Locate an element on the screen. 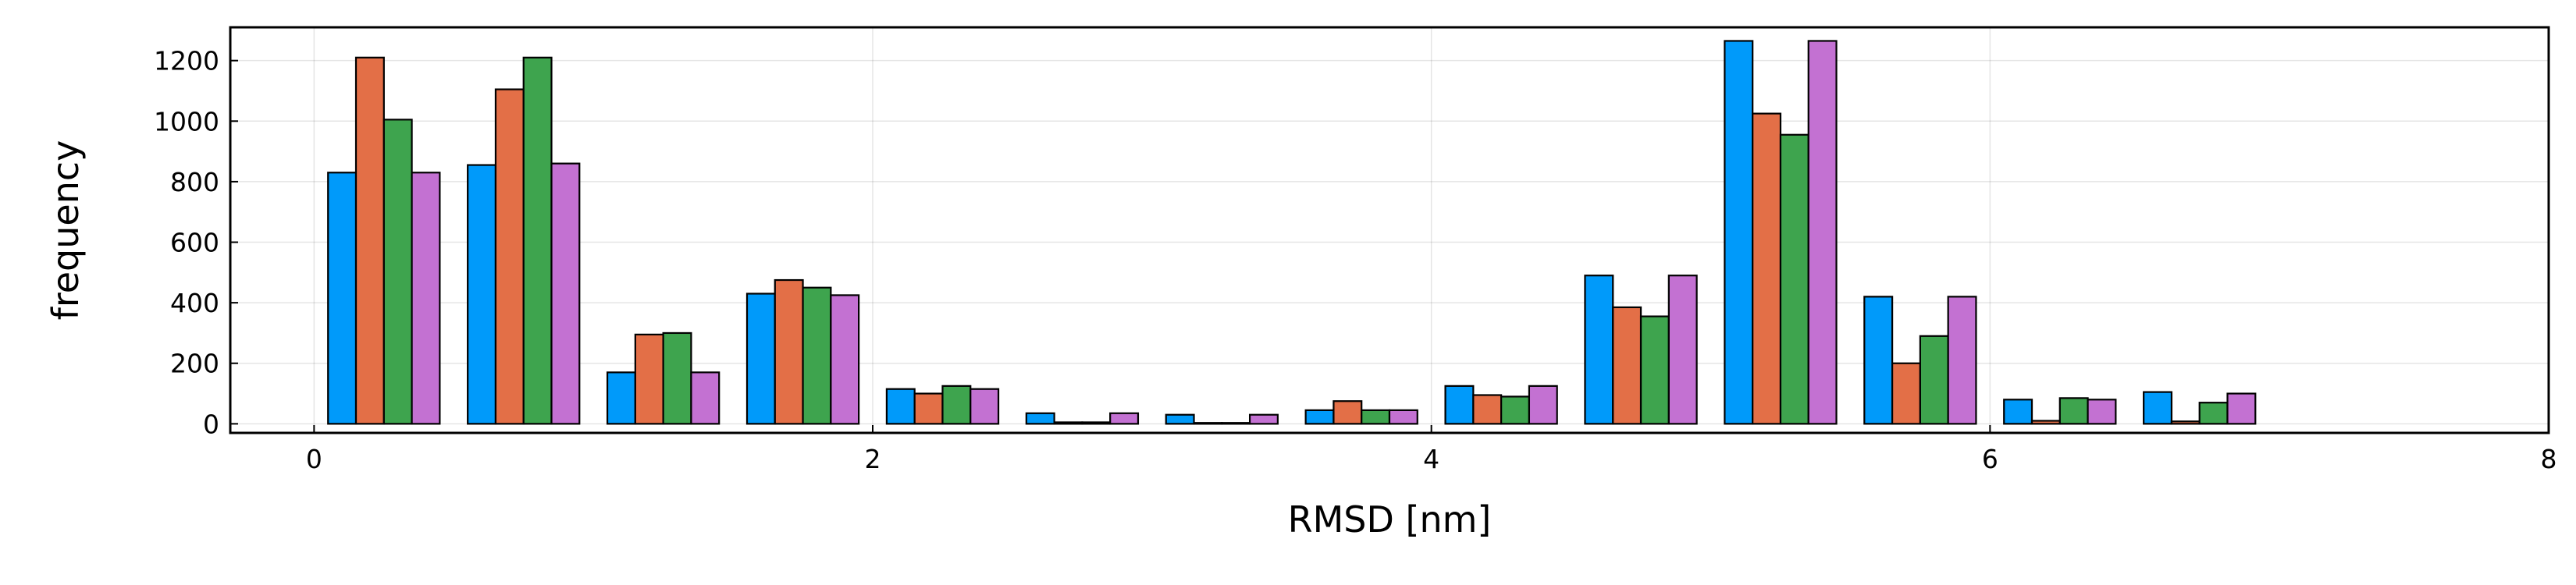 The width and height of the screenshot is (2576, 585). x-tick-label: 6 is located at coordinates (1990, 459).